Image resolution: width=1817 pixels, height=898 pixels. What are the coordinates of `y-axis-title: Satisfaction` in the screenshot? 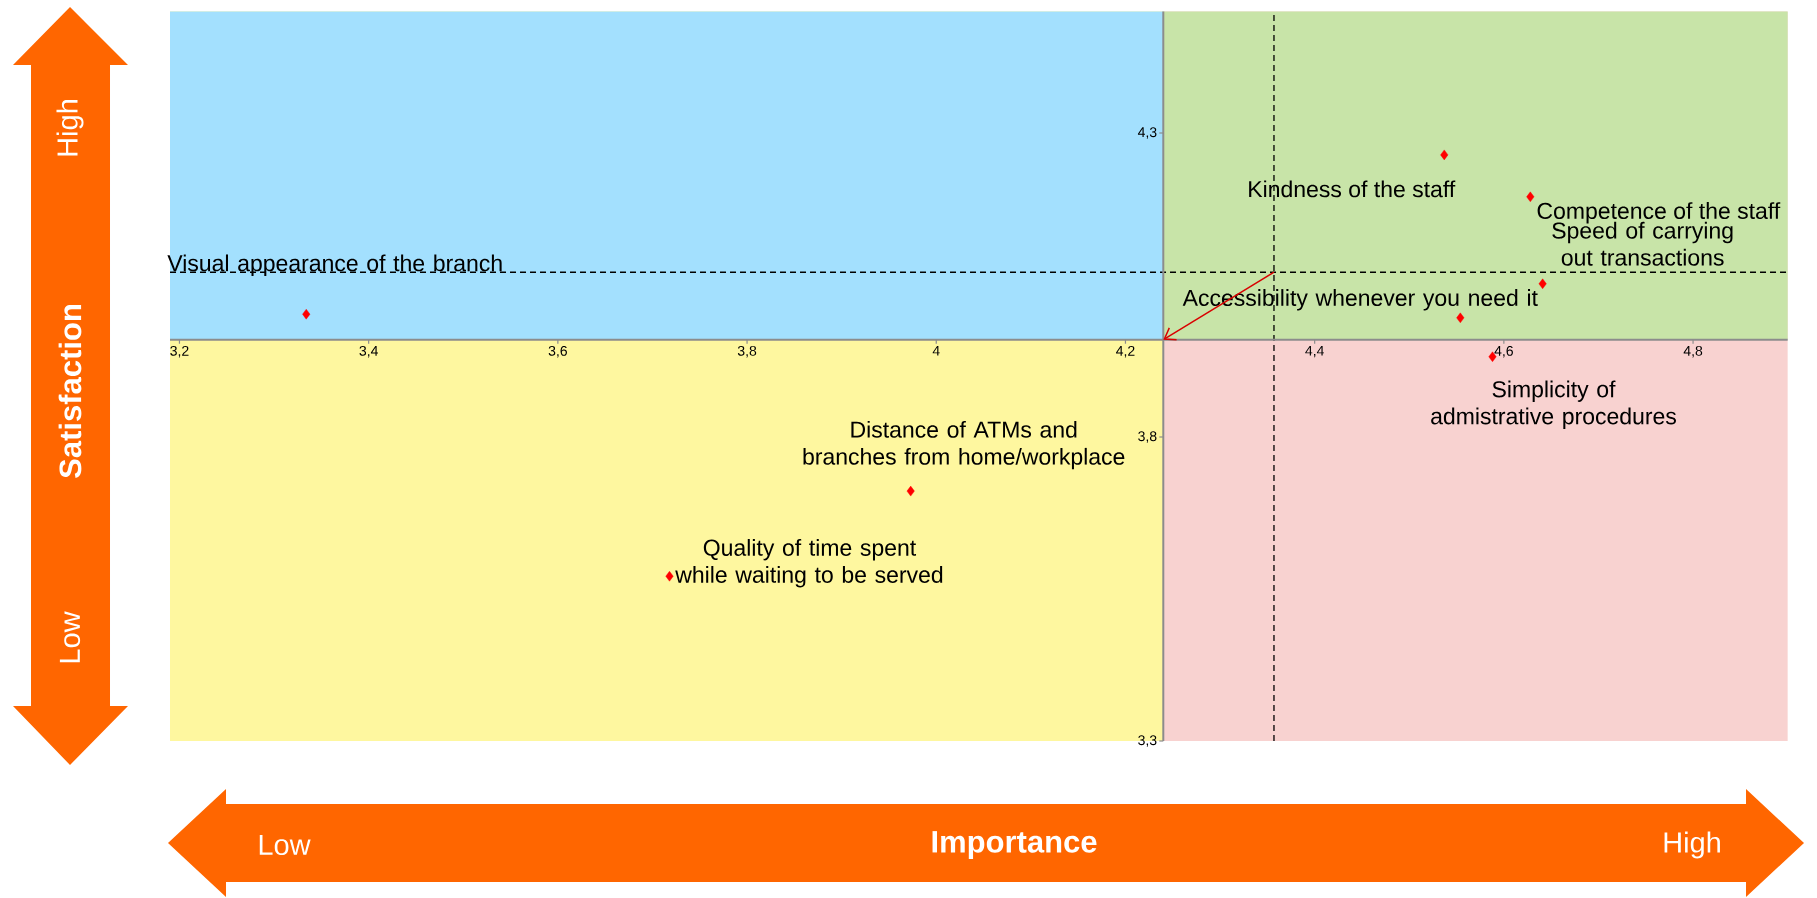 It's located at (70, 391).